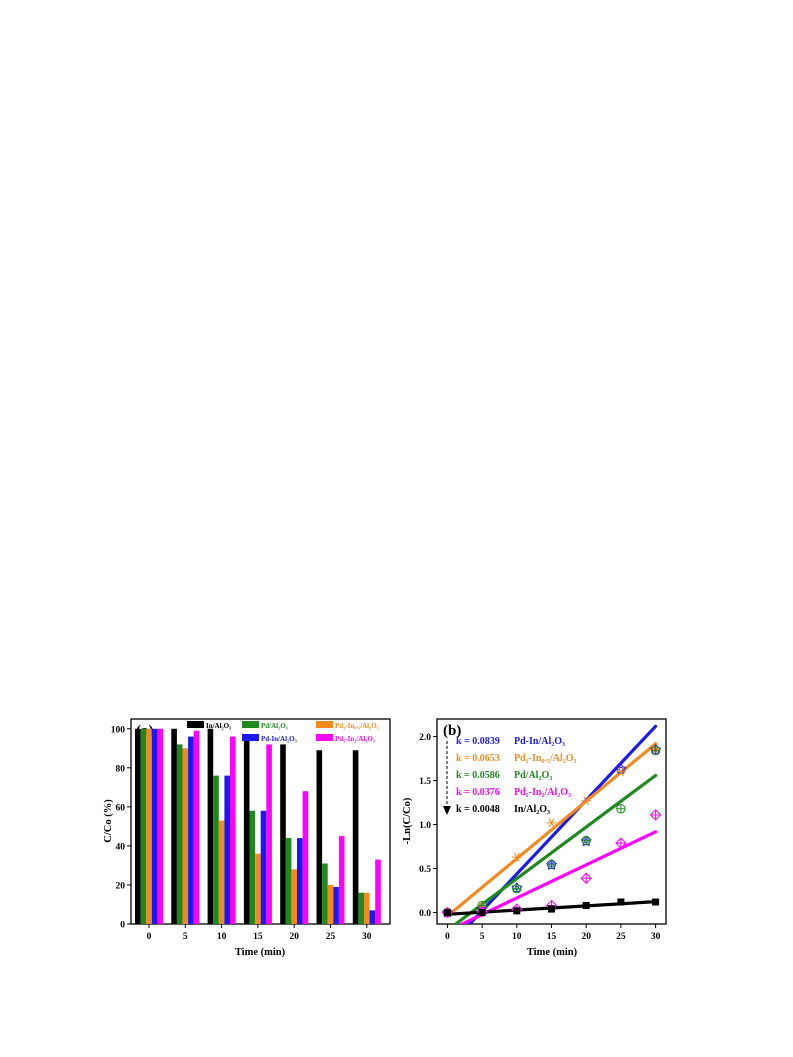 The image size is (793, 1057). Describe the element at coordinates (331, 937) in the screenshot. I see `panel-a-x-tick-label: 25` at that location.